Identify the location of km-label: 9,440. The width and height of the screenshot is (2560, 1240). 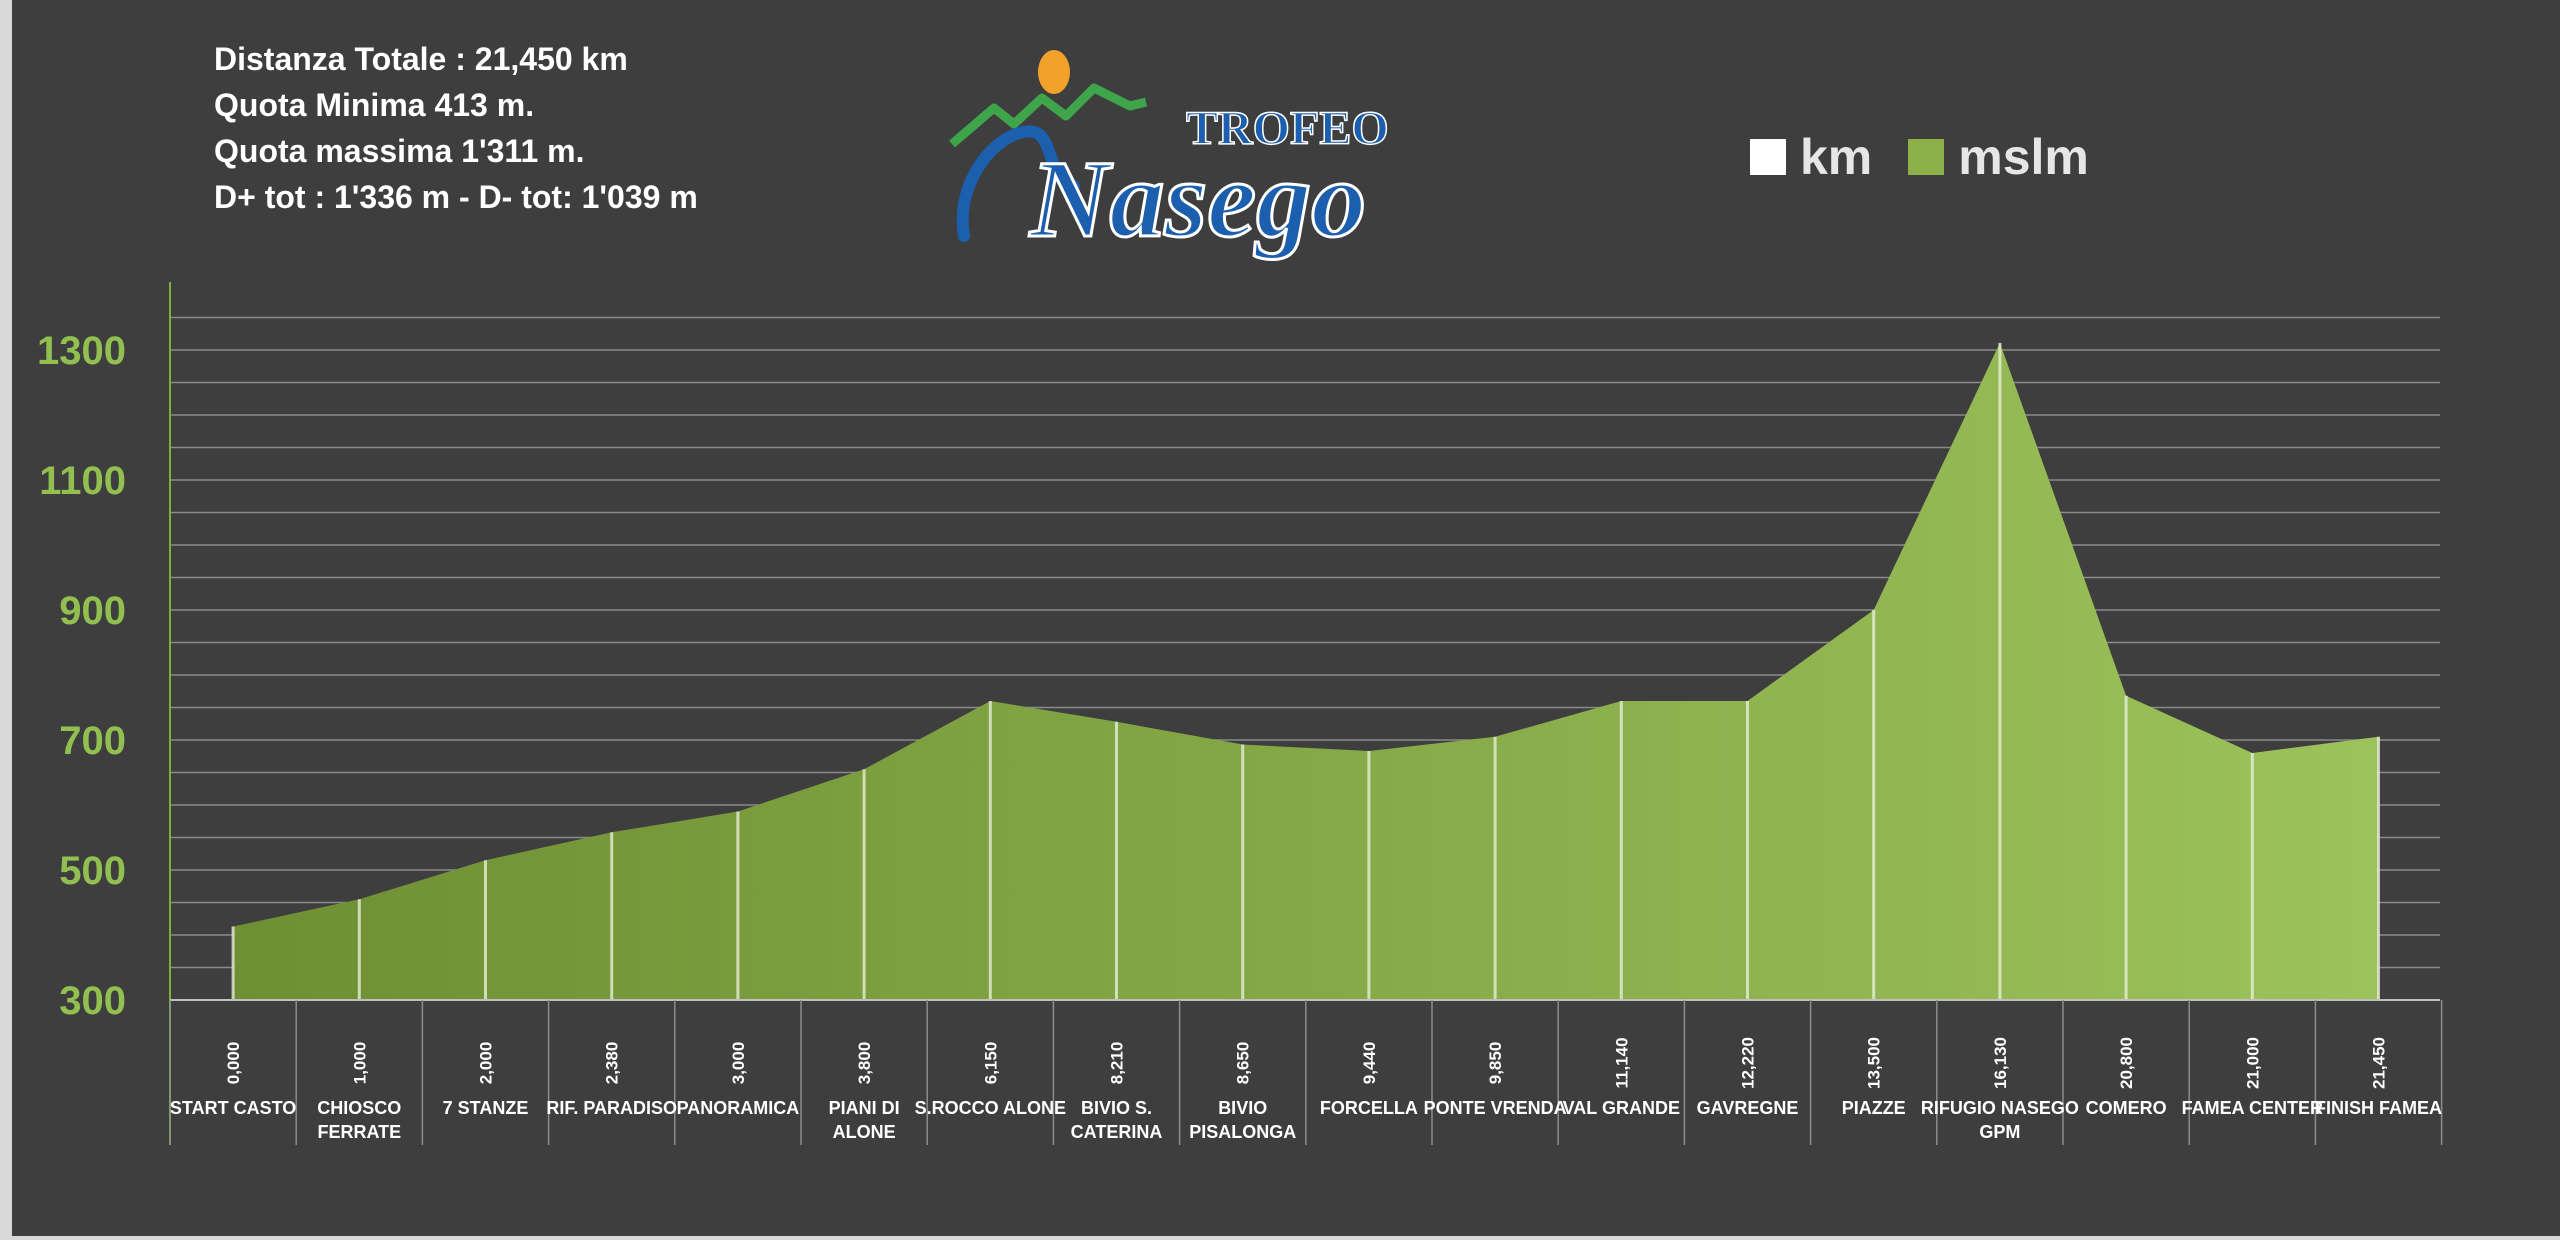
(1369, 1063).